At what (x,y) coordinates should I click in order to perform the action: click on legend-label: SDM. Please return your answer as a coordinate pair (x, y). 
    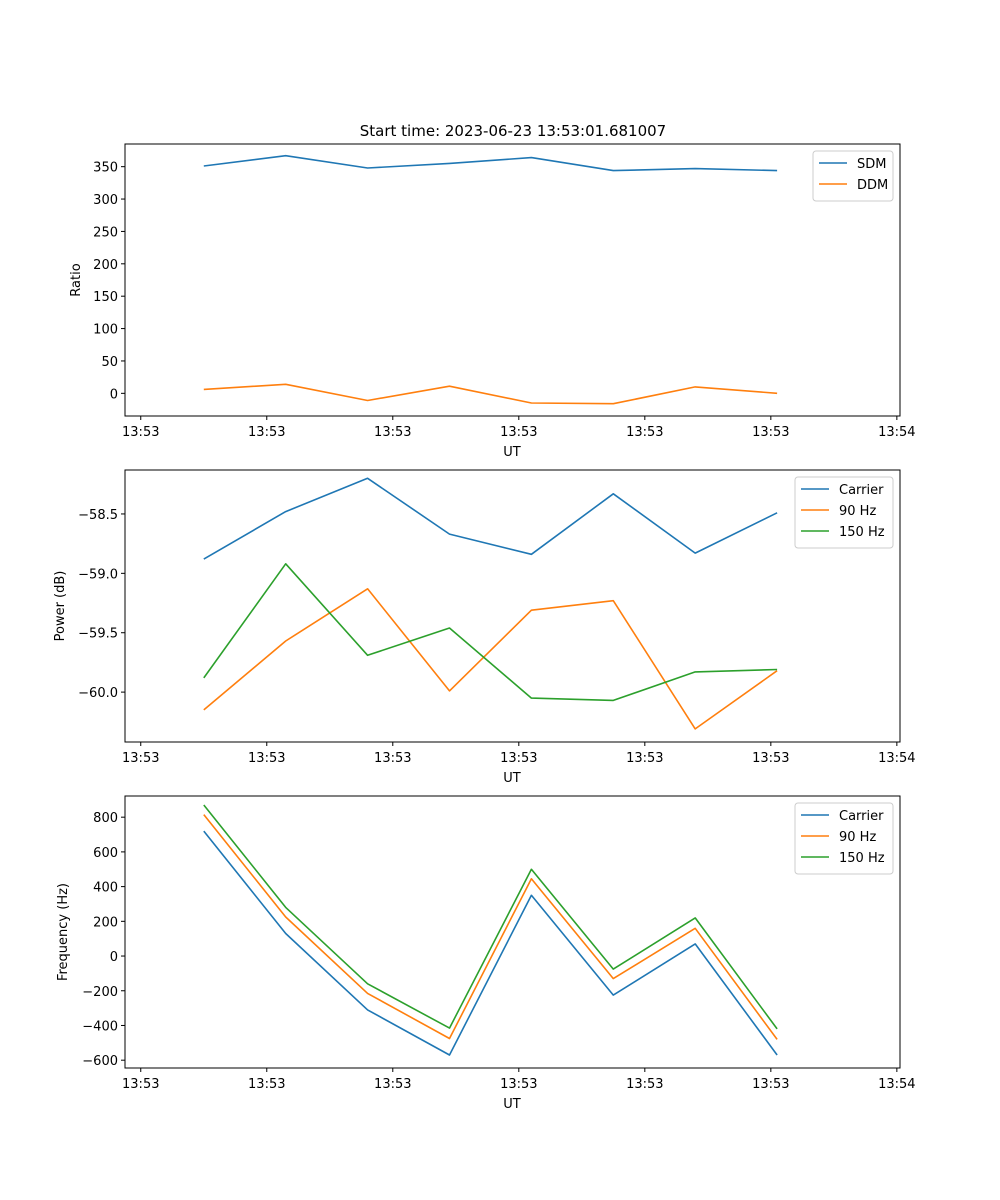
    Looking at the image, I should click on (871, 164).